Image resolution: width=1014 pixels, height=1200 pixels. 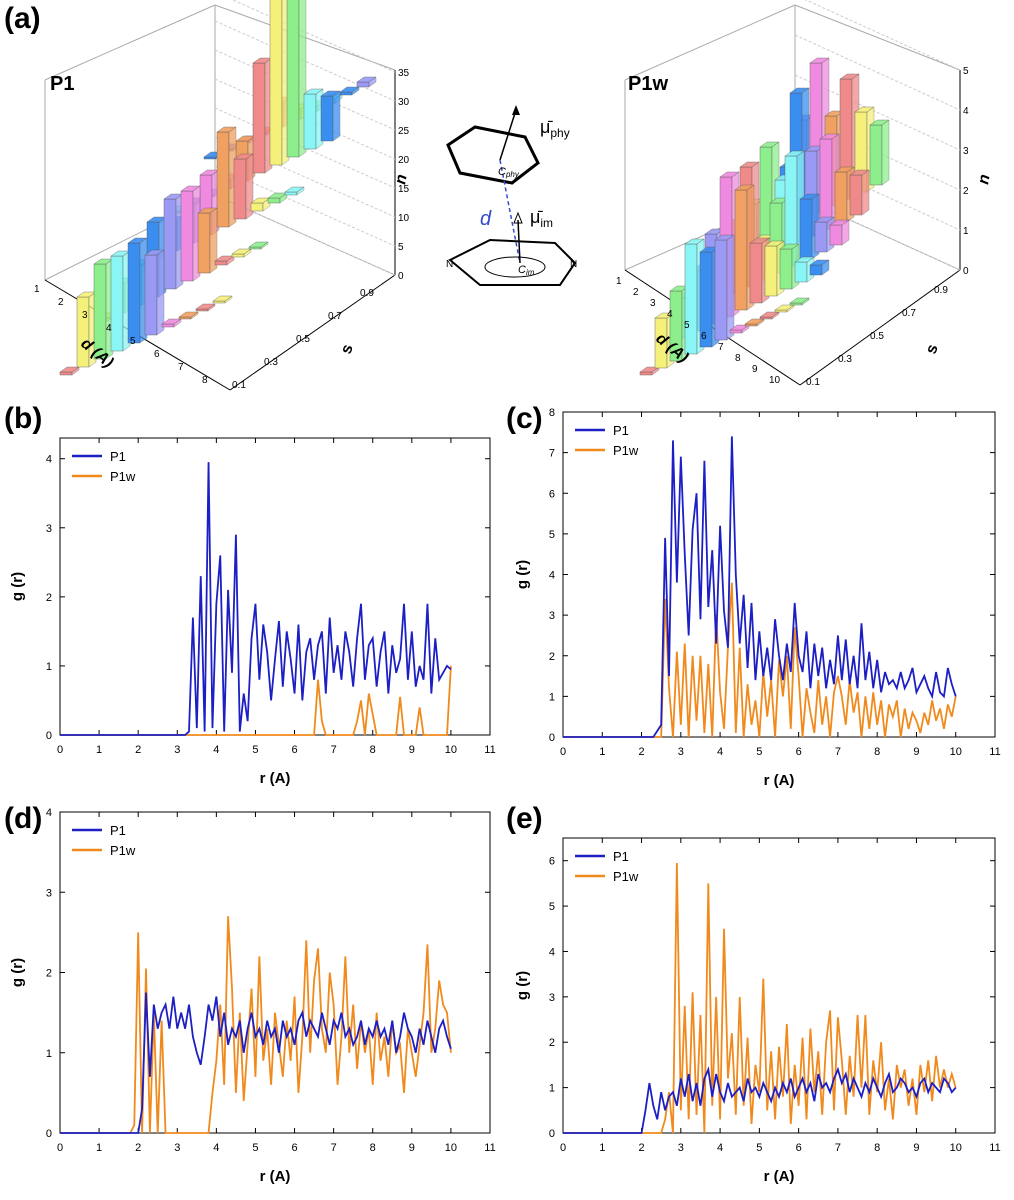 What do you see at coordinates (404, 102) in the screenshot?
I see `z-tick-label: 30` at bounding box center [404, 102].